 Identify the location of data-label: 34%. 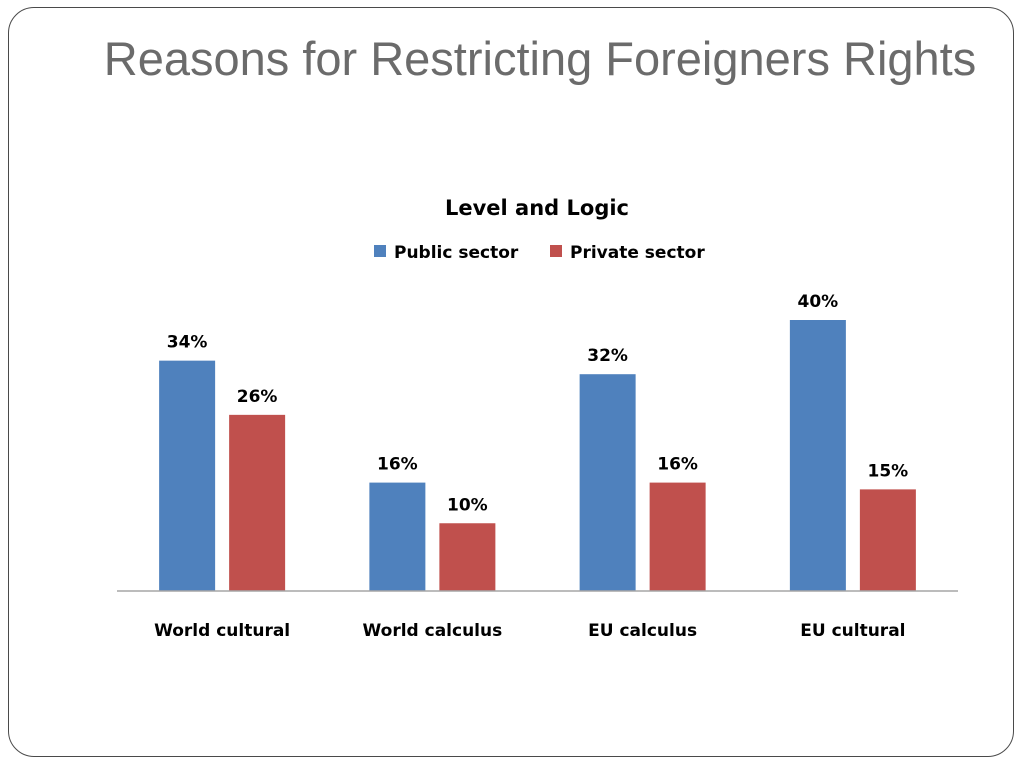
(187, 343).